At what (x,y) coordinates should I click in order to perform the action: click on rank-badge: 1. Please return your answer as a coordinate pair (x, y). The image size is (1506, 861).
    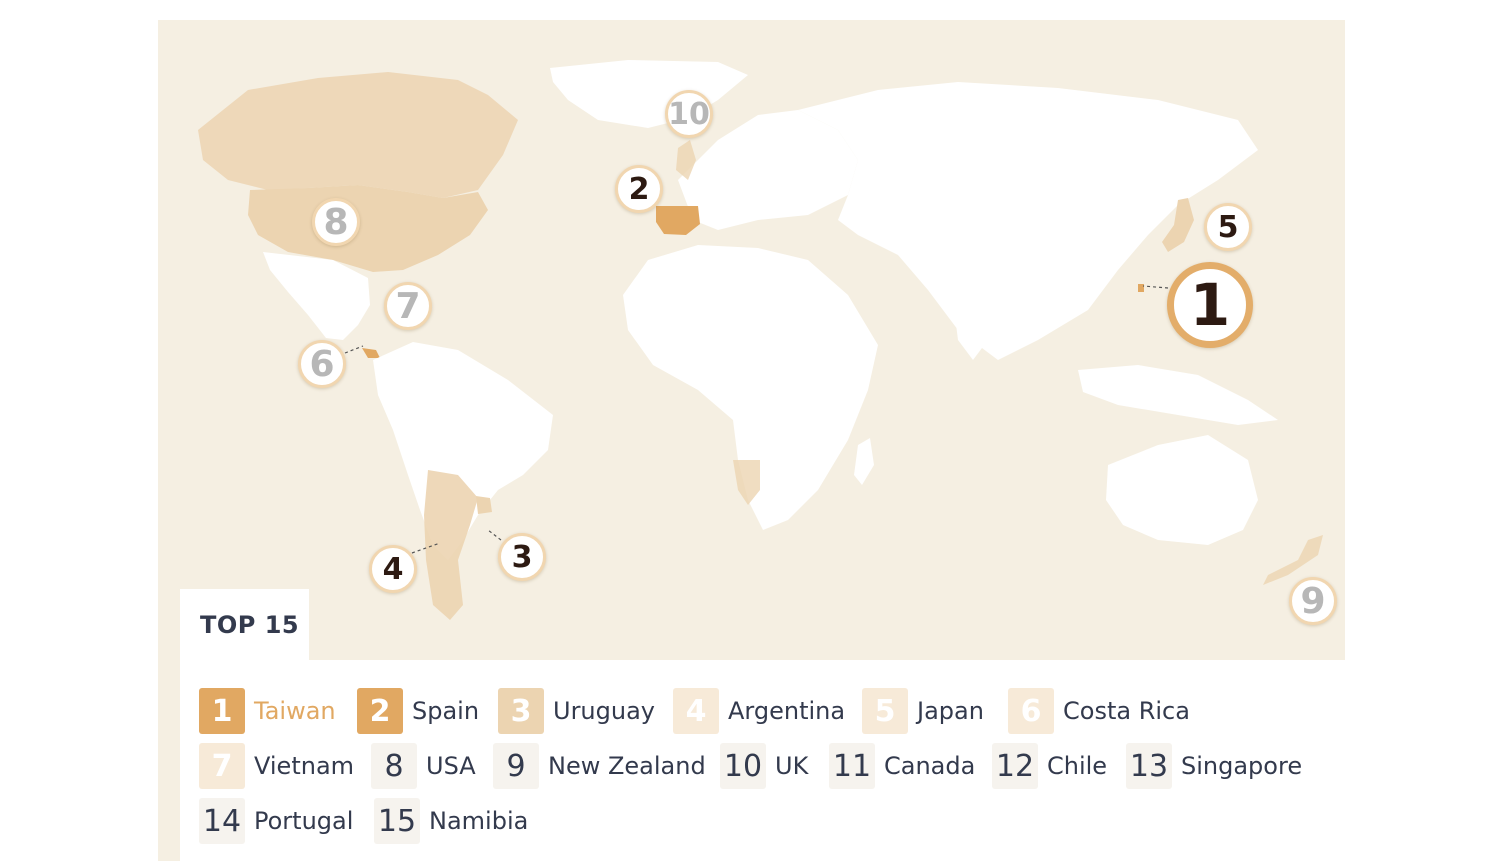
    Looking at the image, I should click on (222, 711).